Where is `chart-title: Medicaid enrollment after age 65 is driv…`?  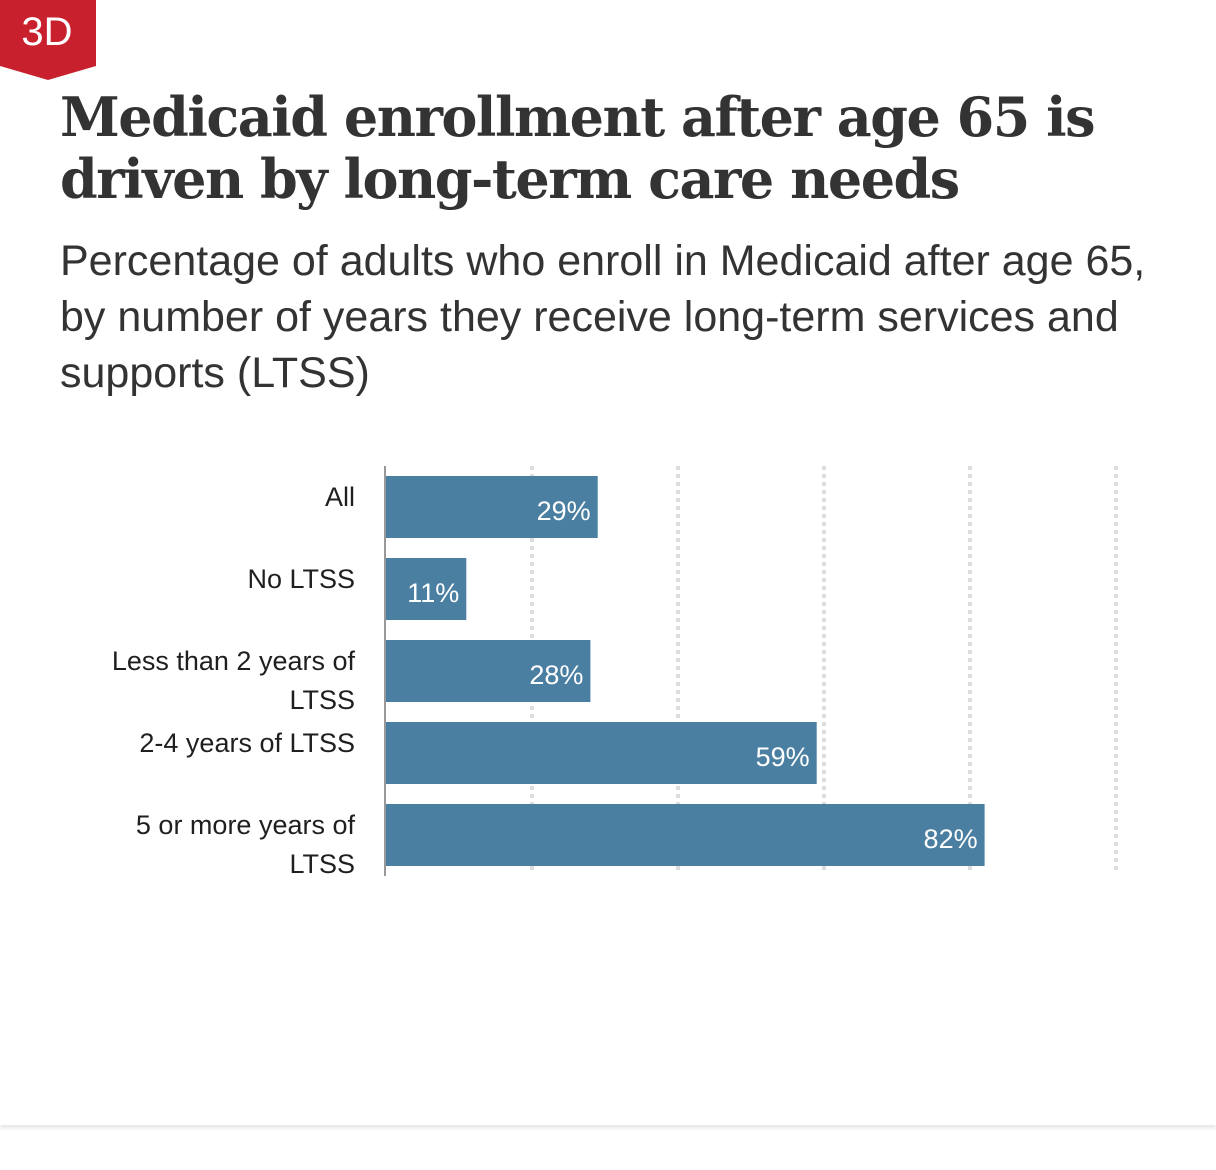
chart-title: Medicaid enrollment after age 65 is driv… is located at coordinates (578, 148).